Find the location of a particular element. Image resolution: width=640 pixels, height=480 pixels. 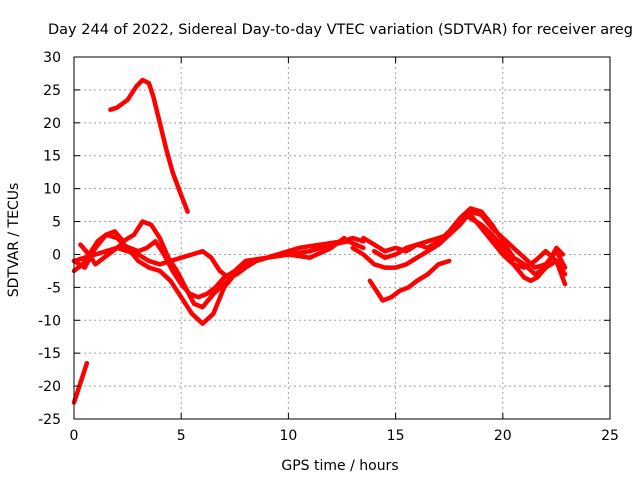

y-tick-label: -10 is located at coordinates (49, 321).